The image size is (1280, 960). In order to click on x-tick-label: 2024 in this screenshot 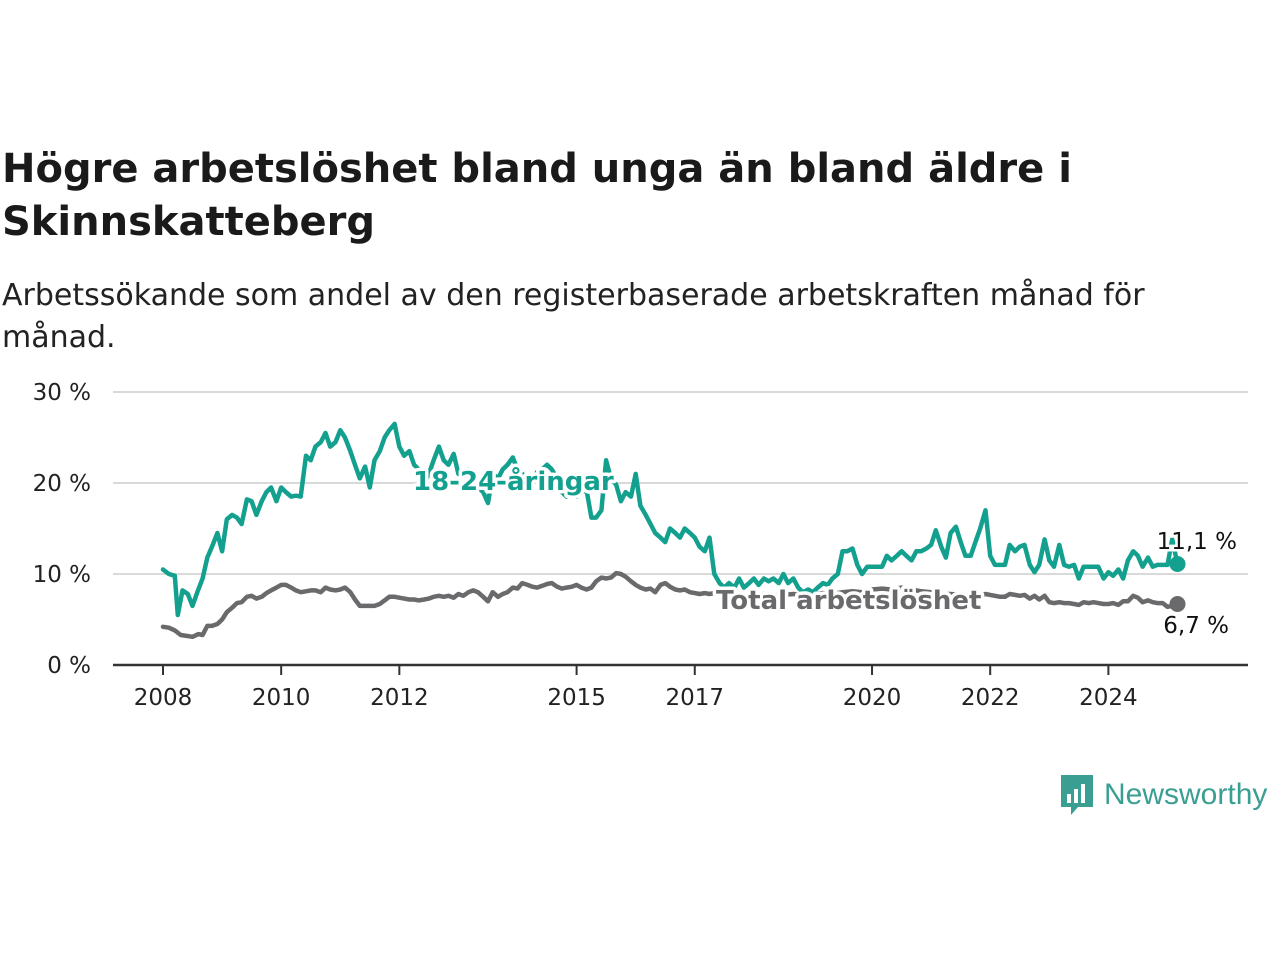, I will do `click(1108, 698)`.